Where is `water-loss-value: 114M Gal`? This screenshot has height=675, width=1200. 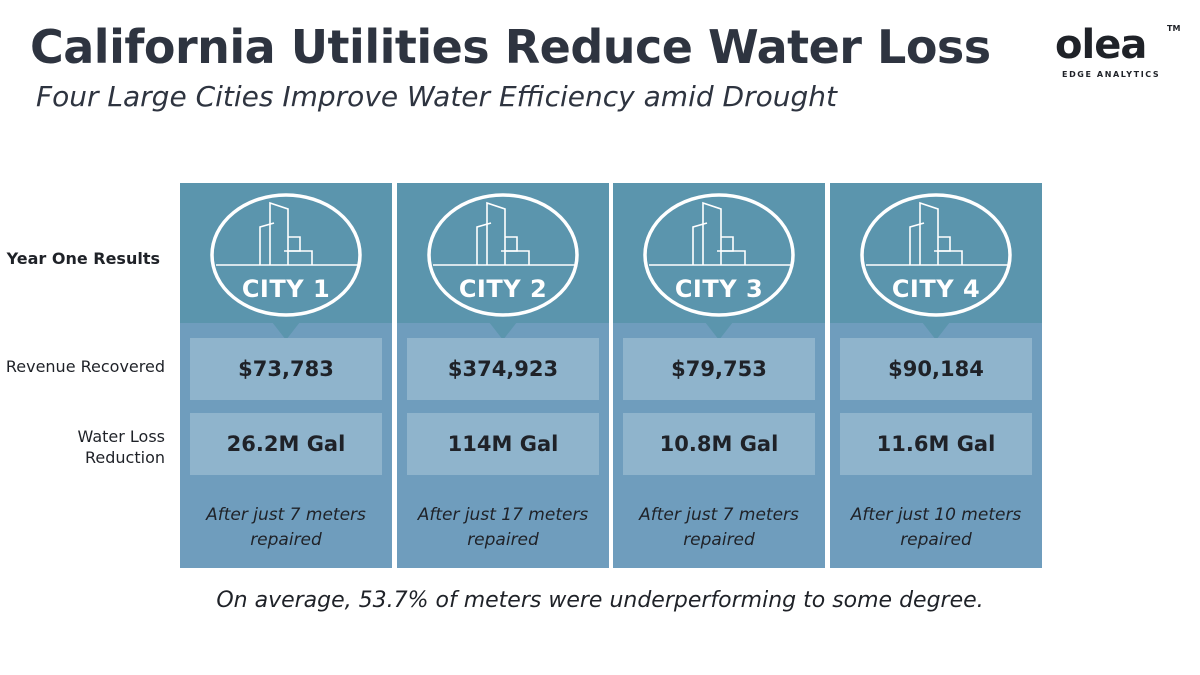
water-loss-value: 114M Gal is located at coordinates (503, 444).